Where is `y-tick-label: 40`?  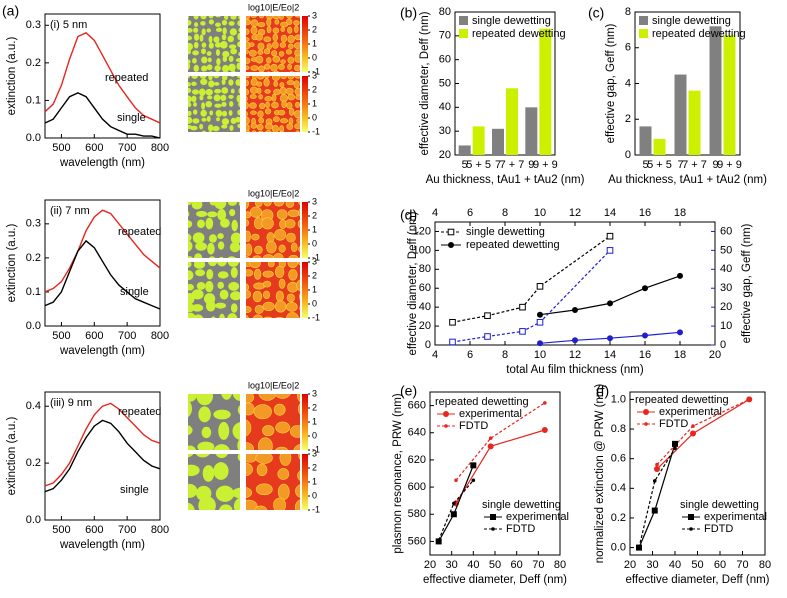
y-tick-label: 40 is located at coordinates (425, 307).